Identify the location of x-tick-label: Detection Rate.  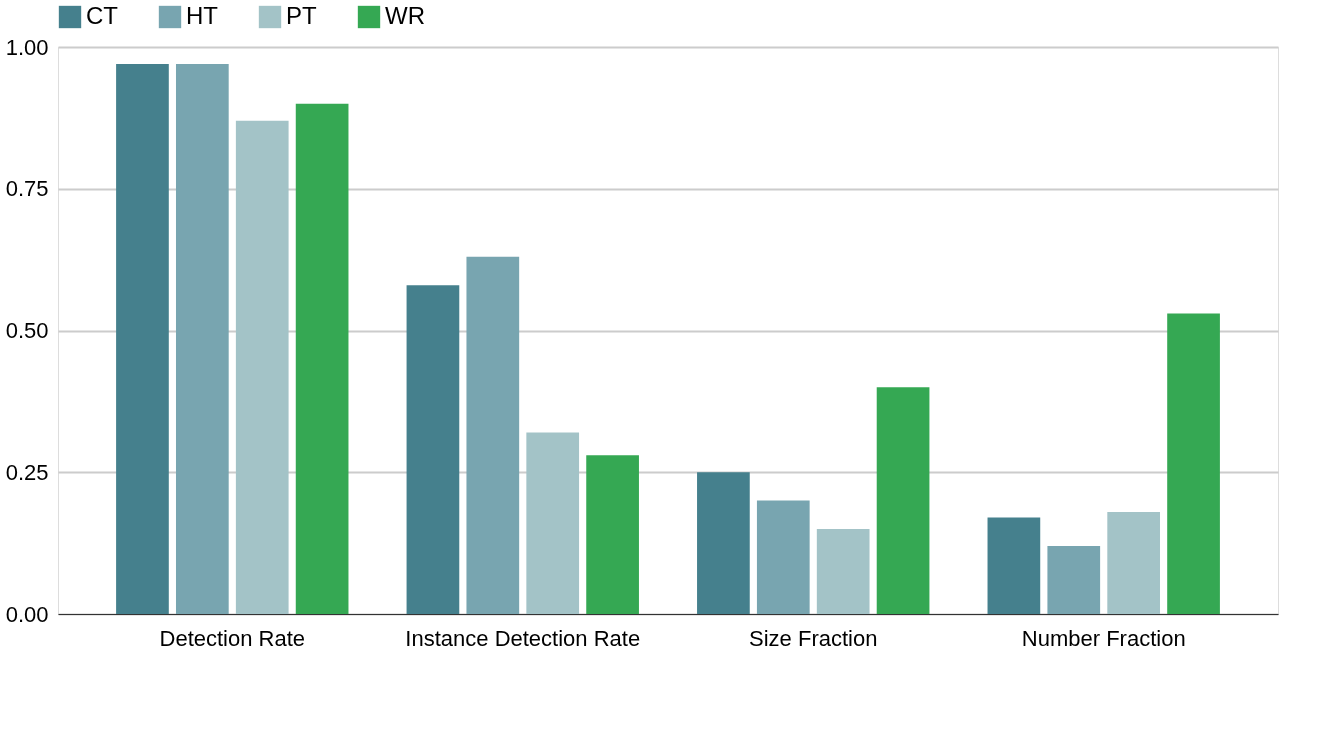
(232, 638).